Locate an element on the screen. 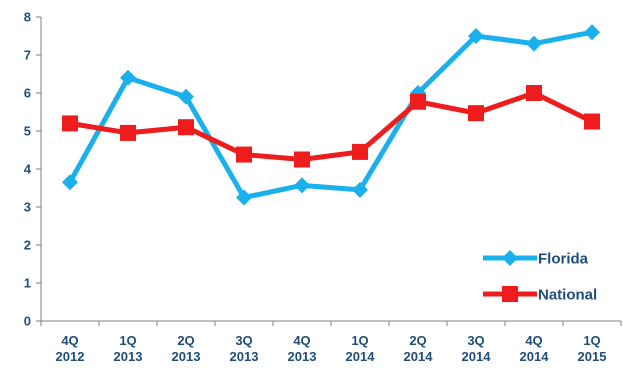 The image size is (623, 373). y-tick-label: 2 is located at coordinates (27, 245).